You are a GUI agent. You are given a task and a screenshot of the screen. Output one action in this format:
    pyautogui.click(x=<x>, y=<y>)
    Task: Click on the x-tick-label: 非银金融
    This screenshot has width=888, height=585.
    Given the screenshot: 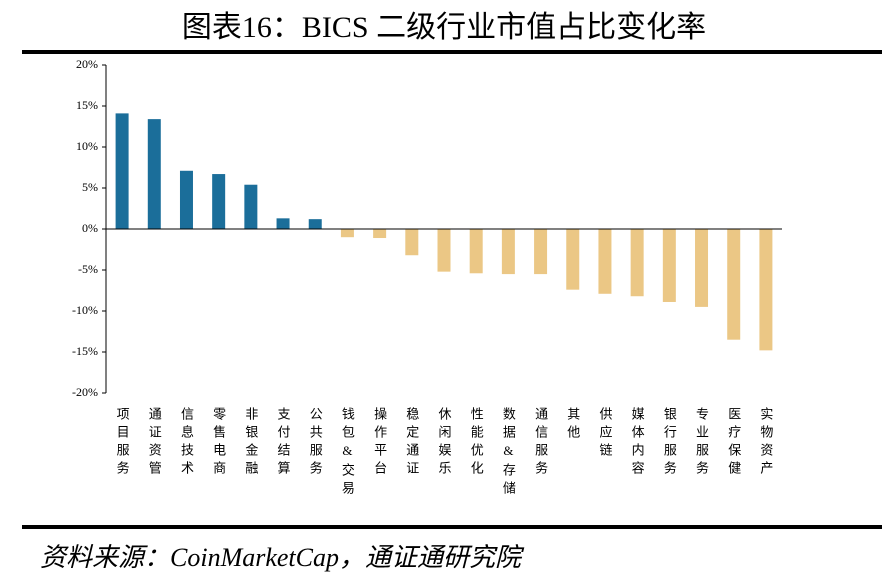 What is the action you would take?
    pyautogui.click(x=250, y=443)
    